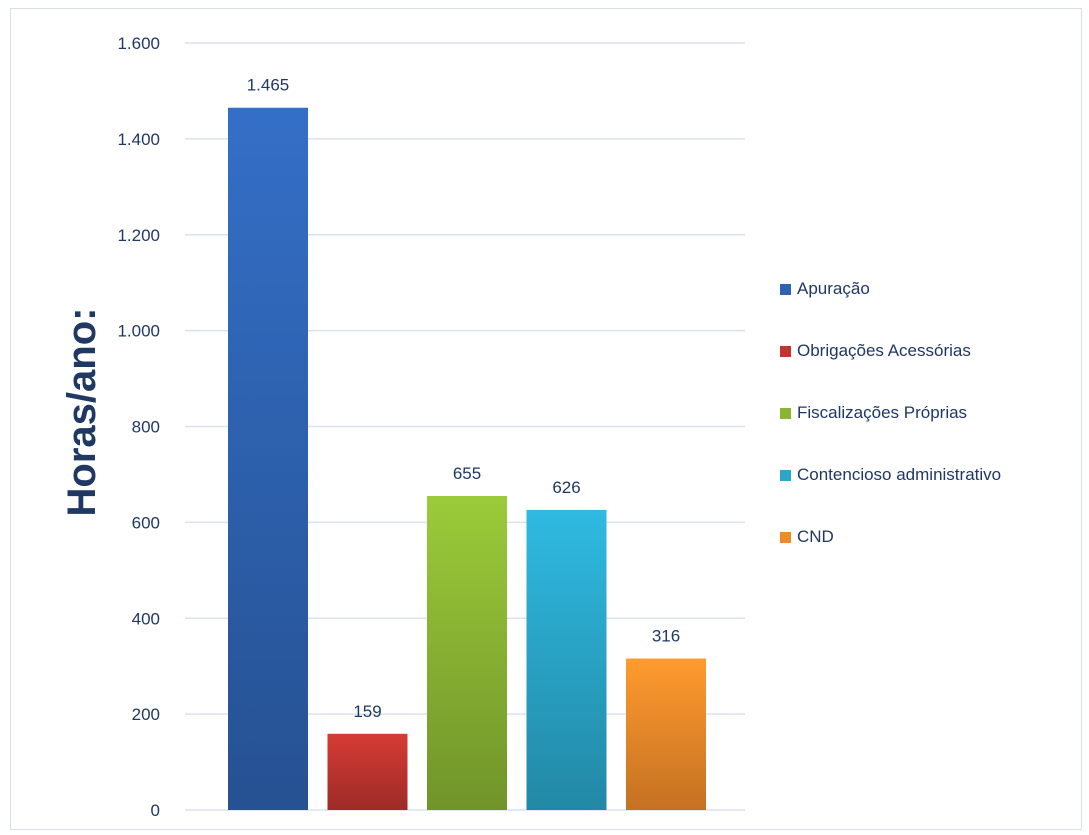 The height and width of the screenshot is (835, 1089). What do you see at coordinates (890, 289) in the screenshot?
I see `legend-item: Apuração` at bounding box center [890, 289].